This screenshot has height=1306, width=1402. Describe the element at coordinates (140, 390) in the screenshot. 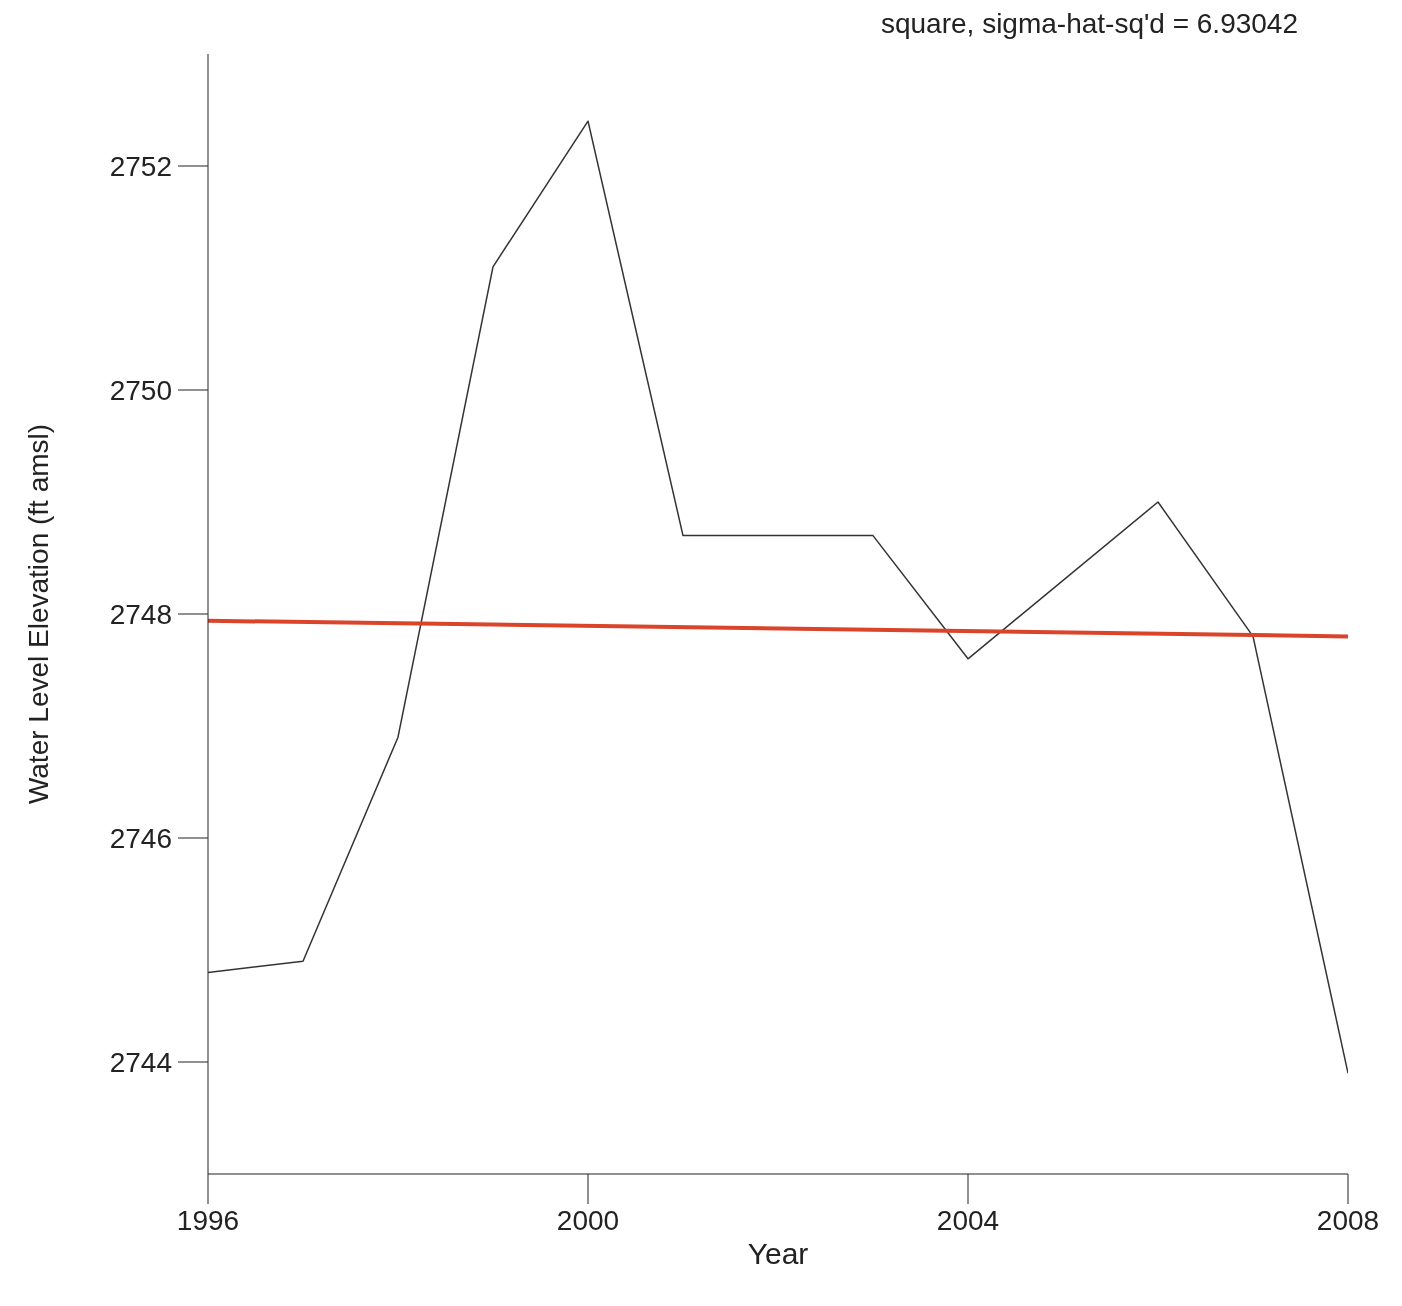

I see `y-tick-label: 2750` at that location.